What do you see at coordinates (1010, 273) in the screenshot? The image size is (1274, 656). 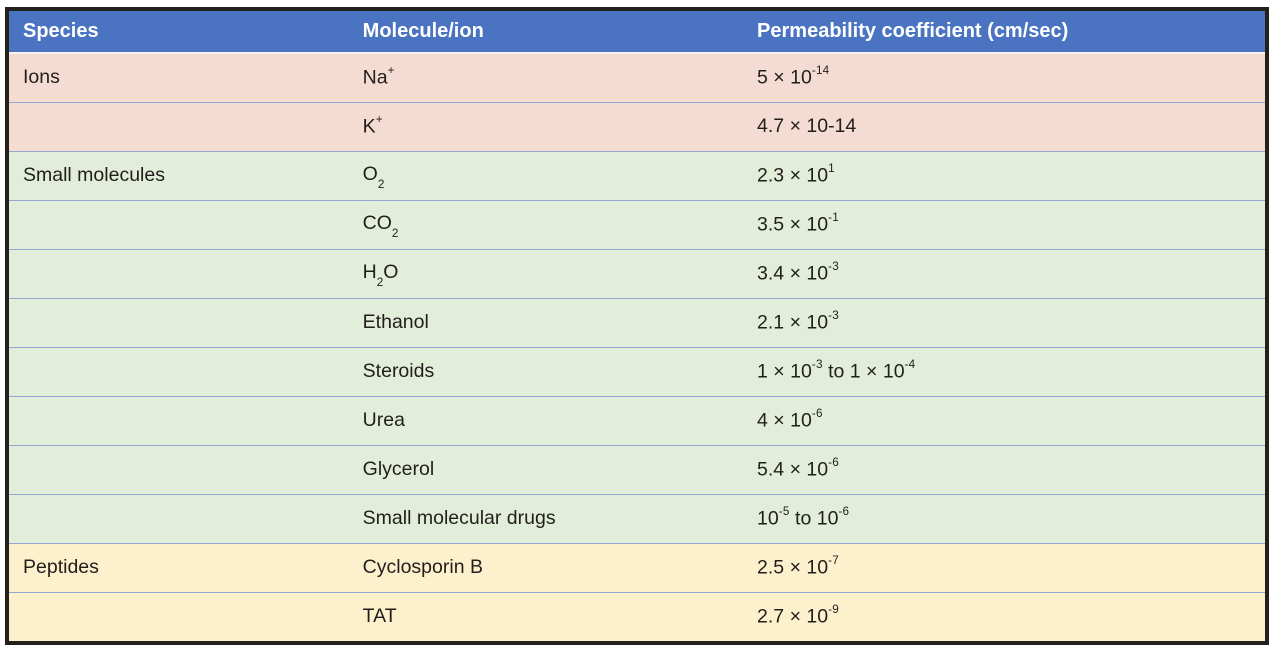 I see `value-cell: 3.4 × 10-3` at bounding box center [1010, 273].